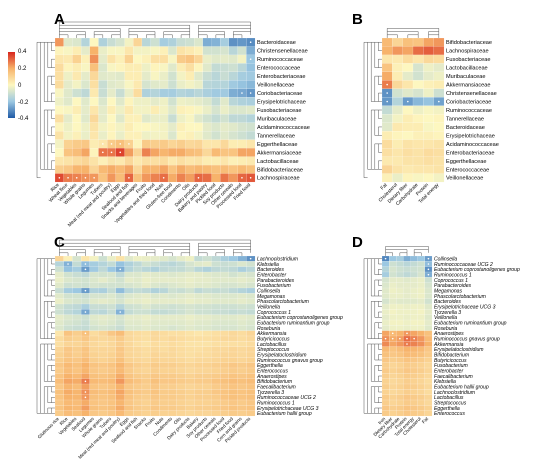 Image resolution: width=550 pixels, height=472 pixels. What do you see at coordinates (159, 421) in the screenshot?
I see `column-label: Nuts` at bounding box center [159, 421].